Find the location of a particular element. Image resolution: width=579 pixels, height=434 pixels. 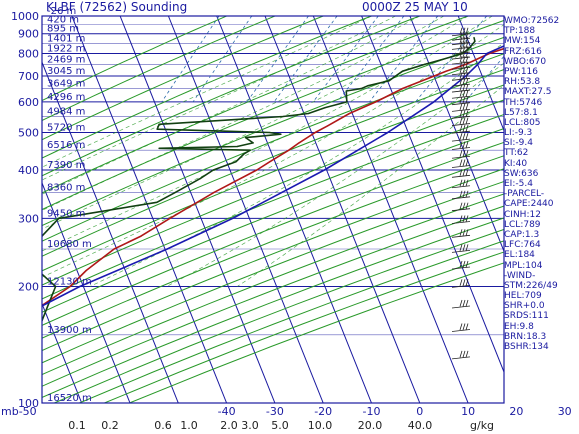

height-label-750: 2469 m is located at coordinates (66, 59).